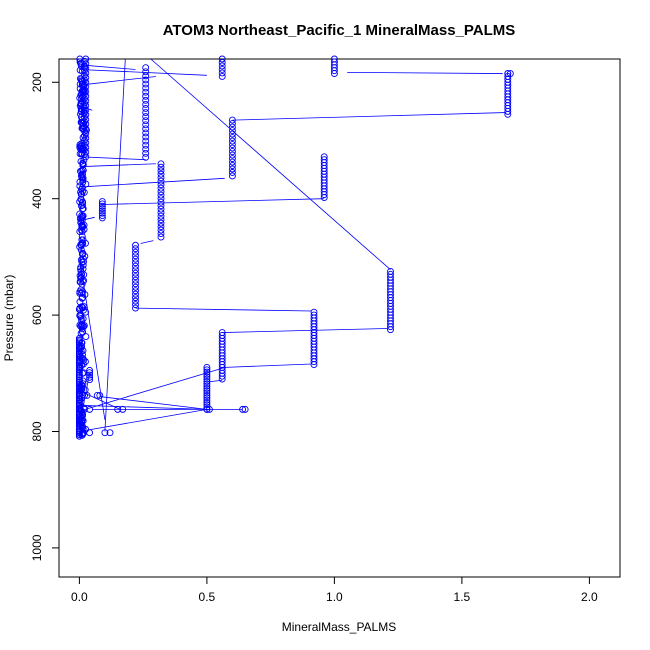 The image size is (650, 650). Describe the element at coordinates (79, 597) in the screenshot. I see `x-tick-label: 0.0` at that location.